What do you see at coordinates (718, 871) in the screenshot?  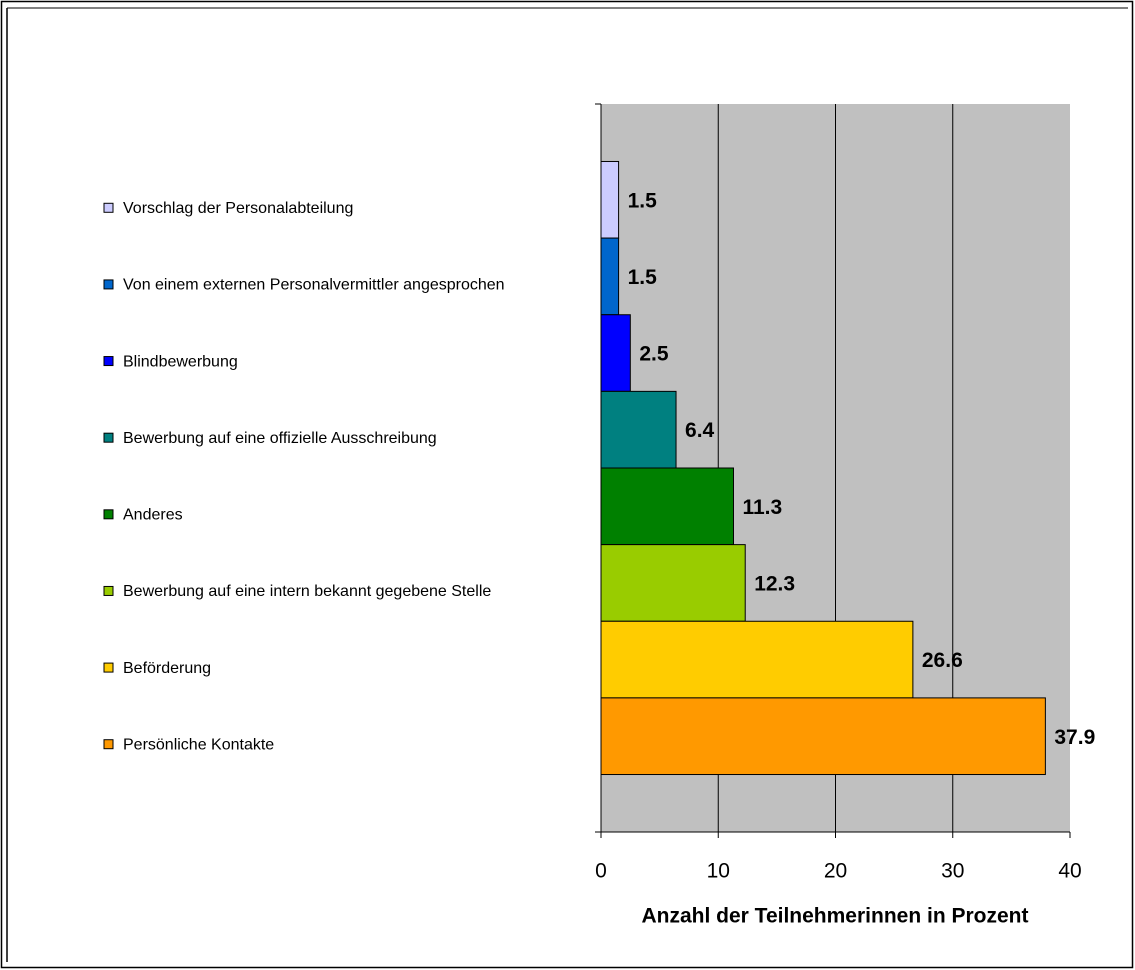 I see `x-tick-label: 10` at bounding box center [718, 871].